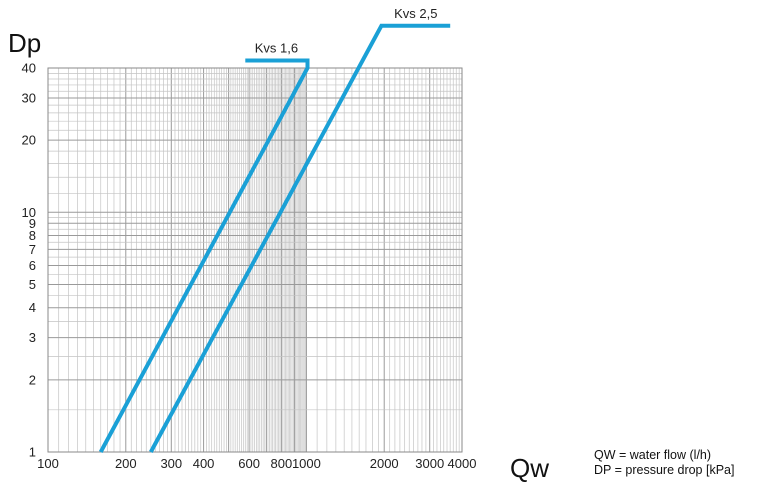 Image resolution: width=766 pixels, height=490 pixels. What do you see at coordinates (664, 470) in the screenshot?
I see `legend-dp: DP = pressure drop [kPa]` at bounding box center [664, 470].